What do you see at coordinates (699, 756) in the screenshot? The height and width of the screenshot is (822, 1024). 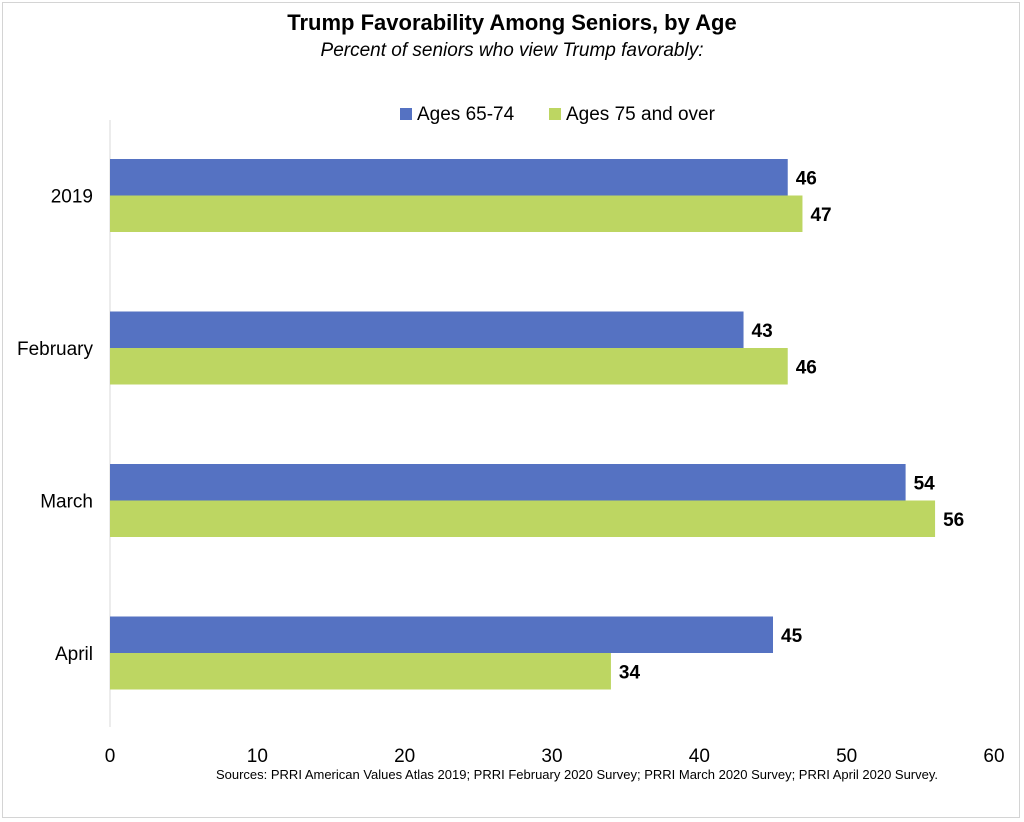 I see `x-tick-label: 40` at bounding box center [699, 756].